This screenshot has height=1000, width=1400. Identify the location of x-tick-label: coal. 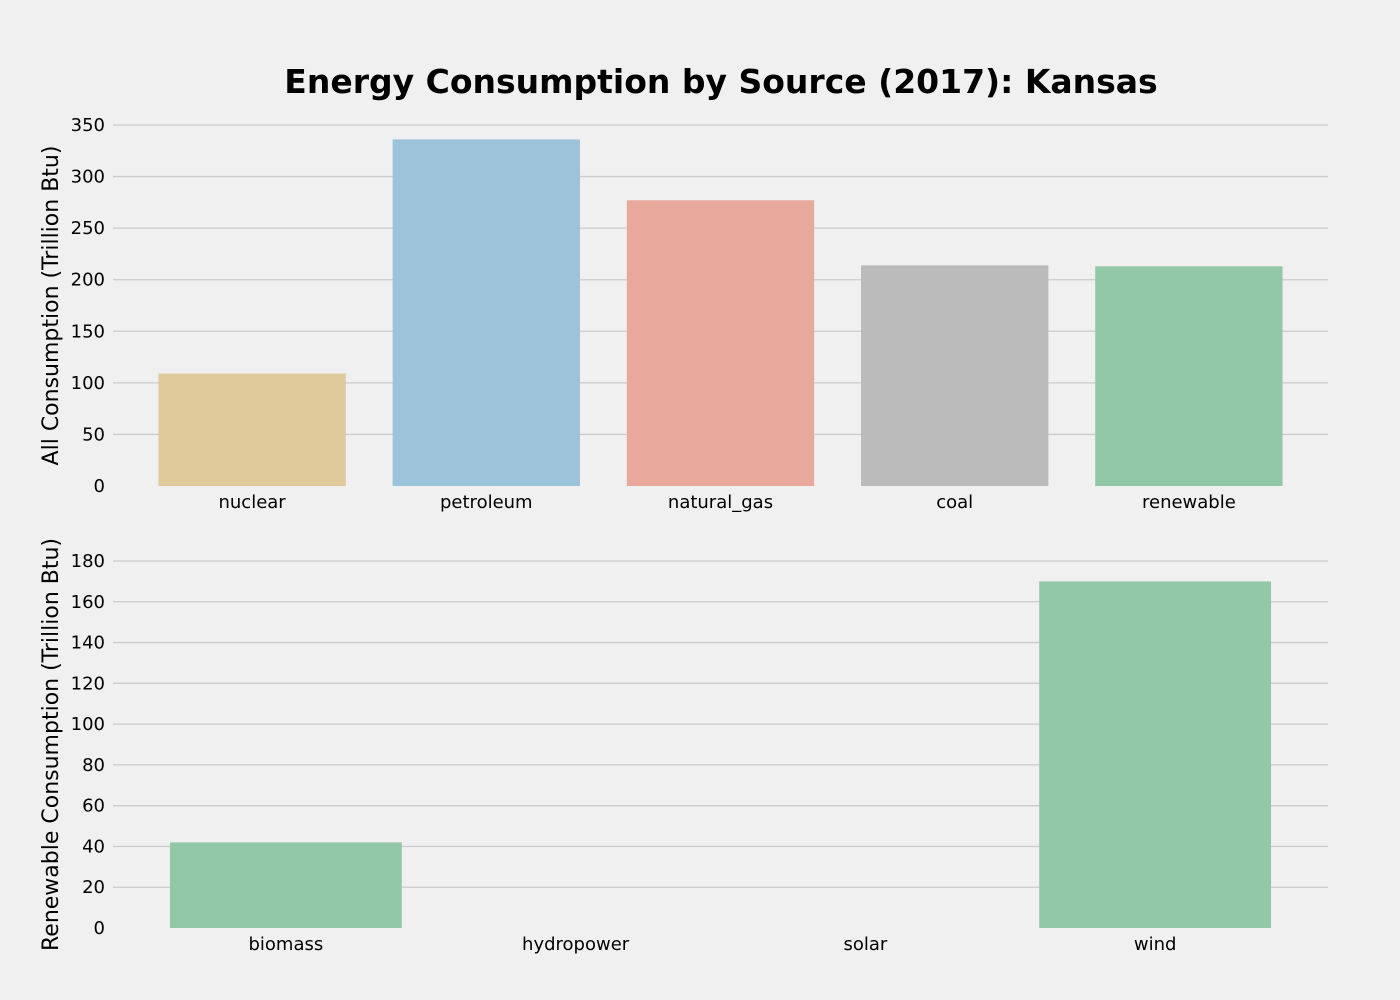
(954, 502).